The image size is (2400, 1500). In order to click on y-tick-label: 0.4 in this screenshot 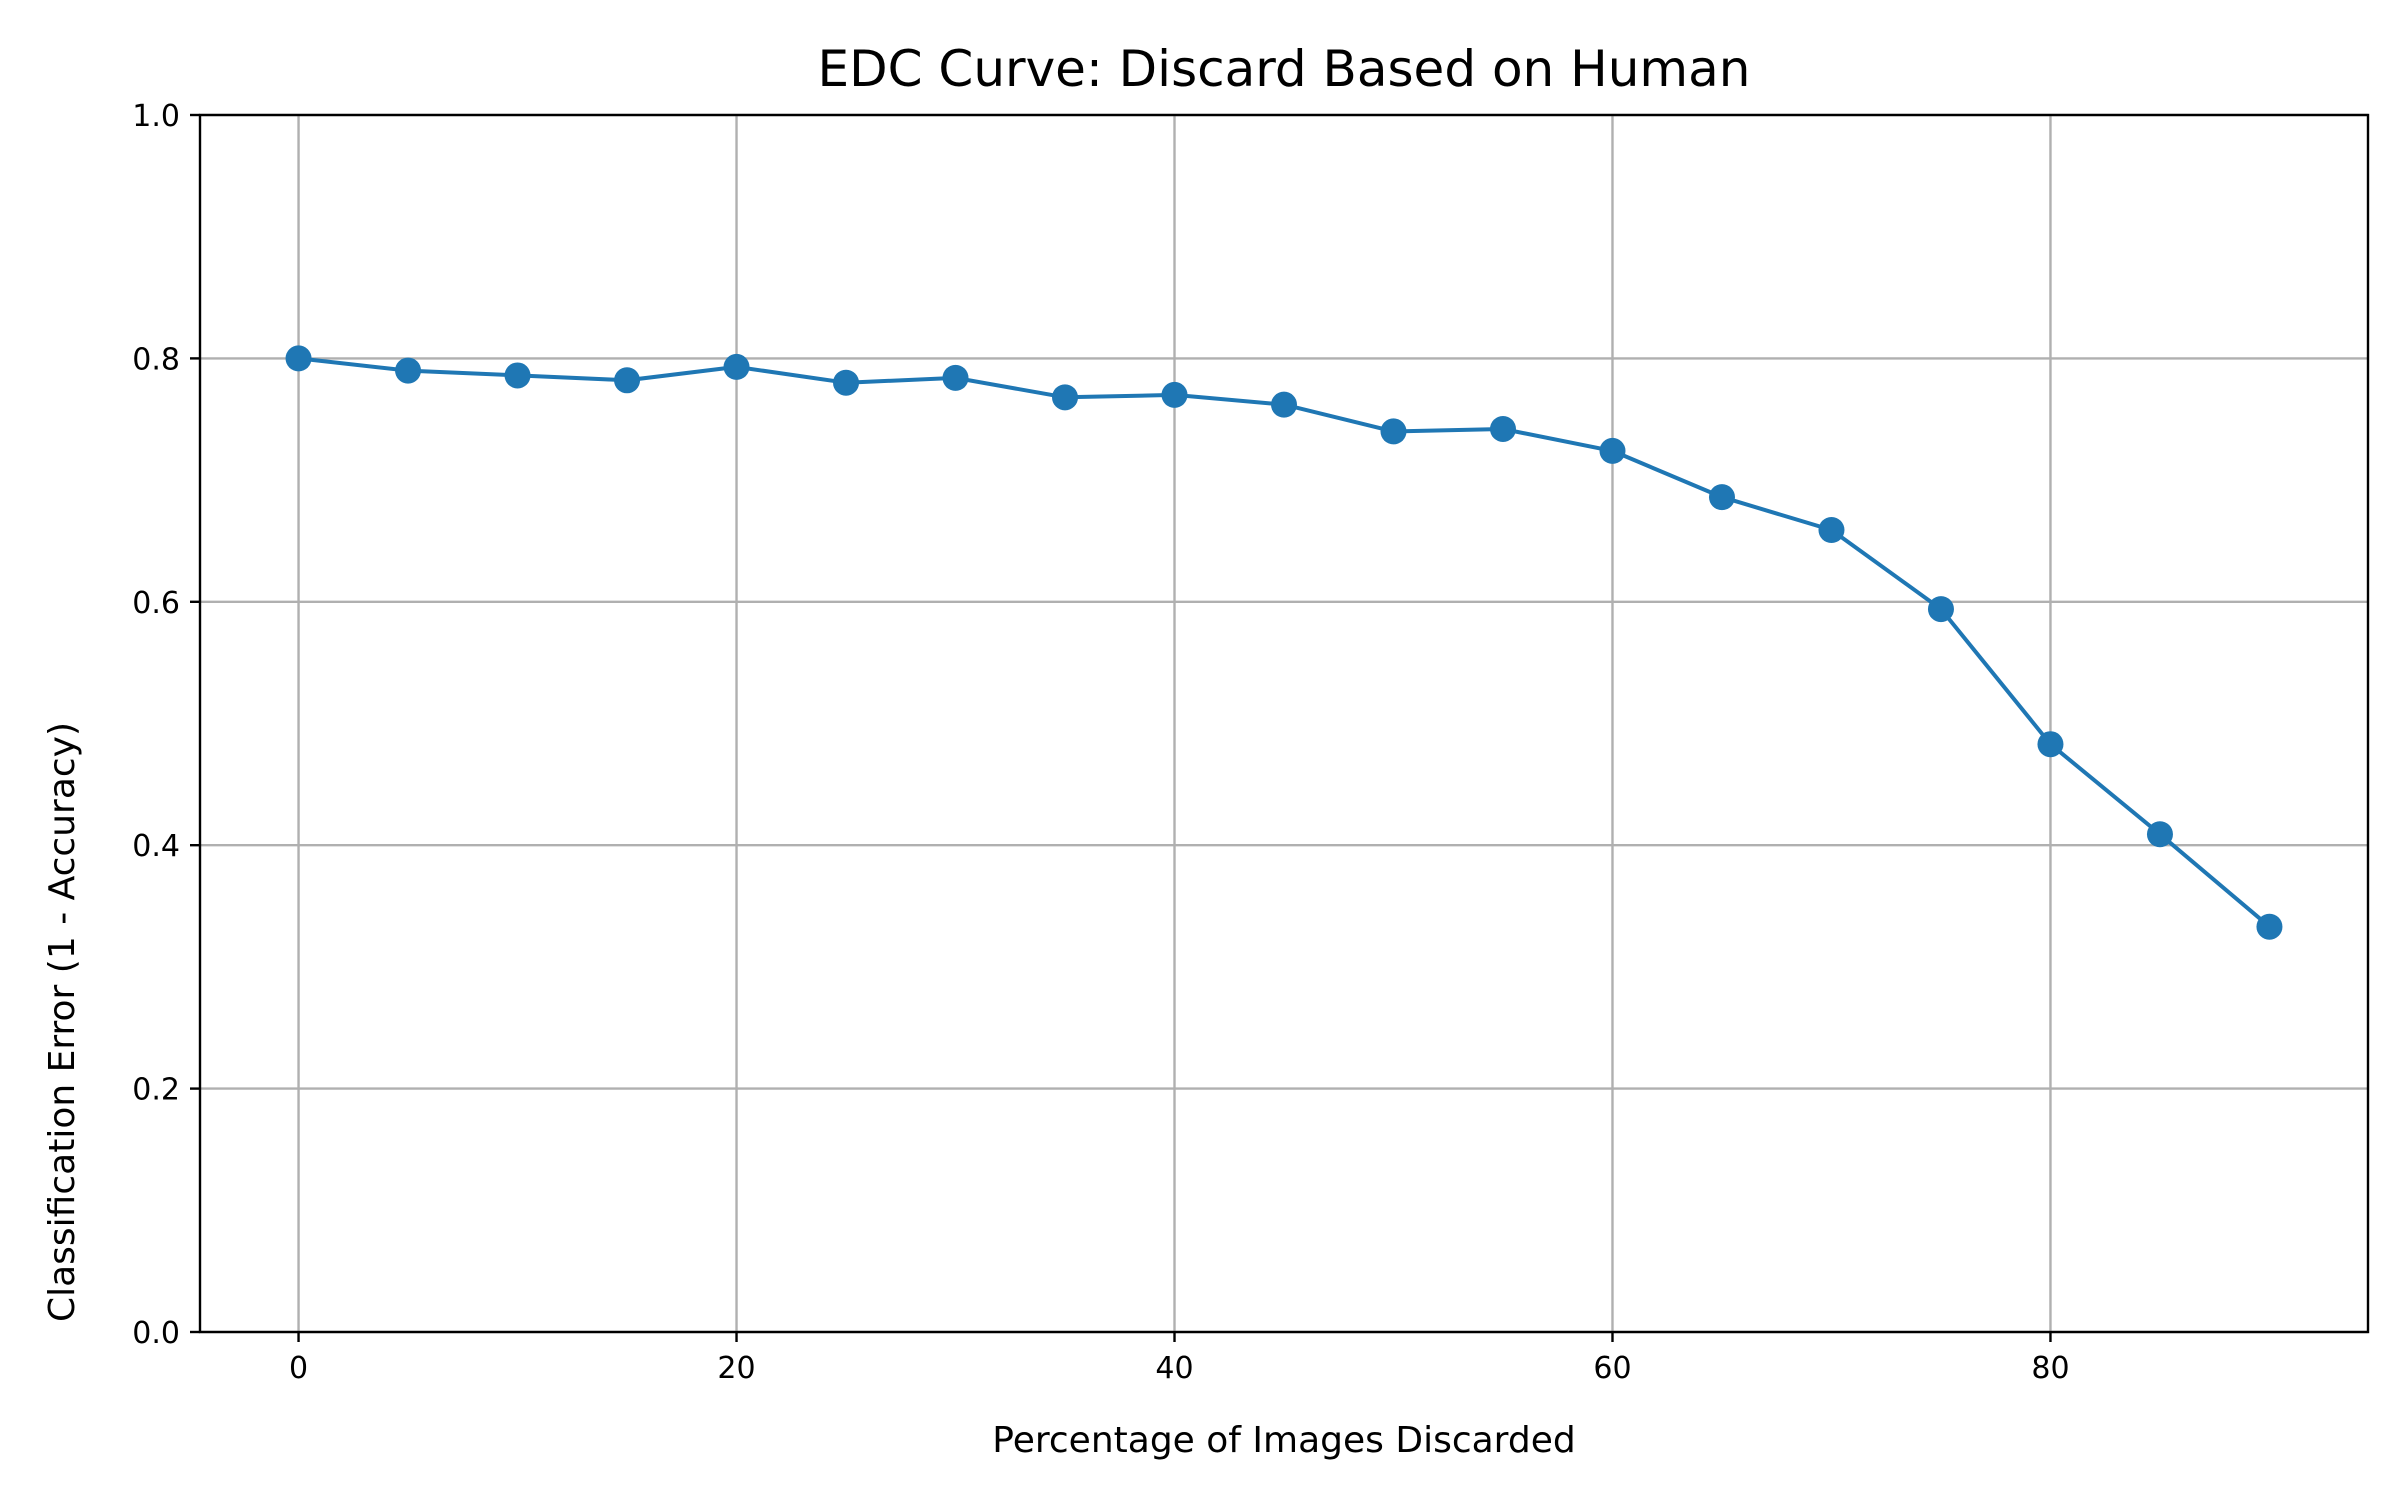, I will do `click(156, 846)`.